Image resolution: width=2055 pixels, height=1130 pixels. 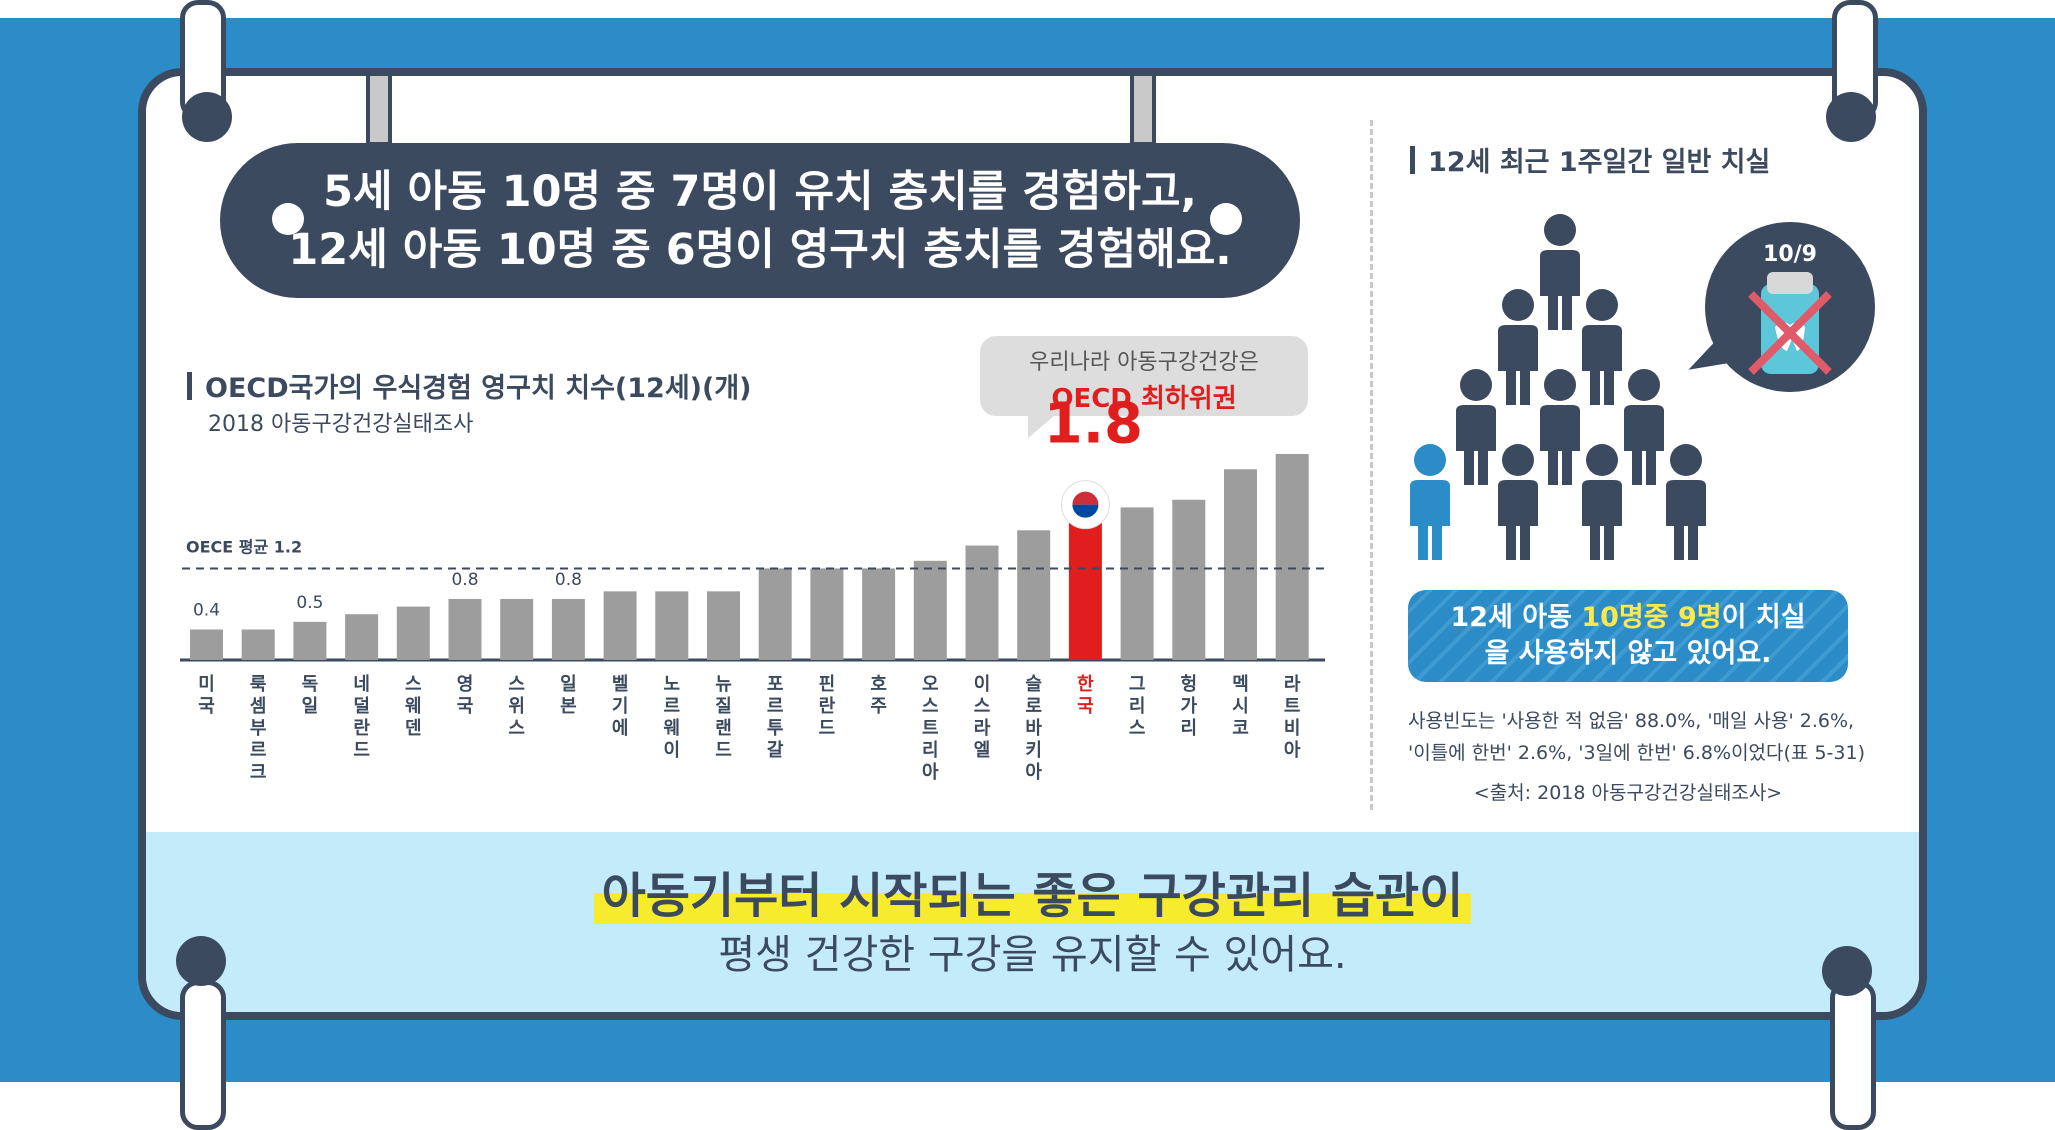 I want to click on callout-bubble: 우리나라 아동구강건강은 OECD 최하위권, so click(x=1144, y=387).